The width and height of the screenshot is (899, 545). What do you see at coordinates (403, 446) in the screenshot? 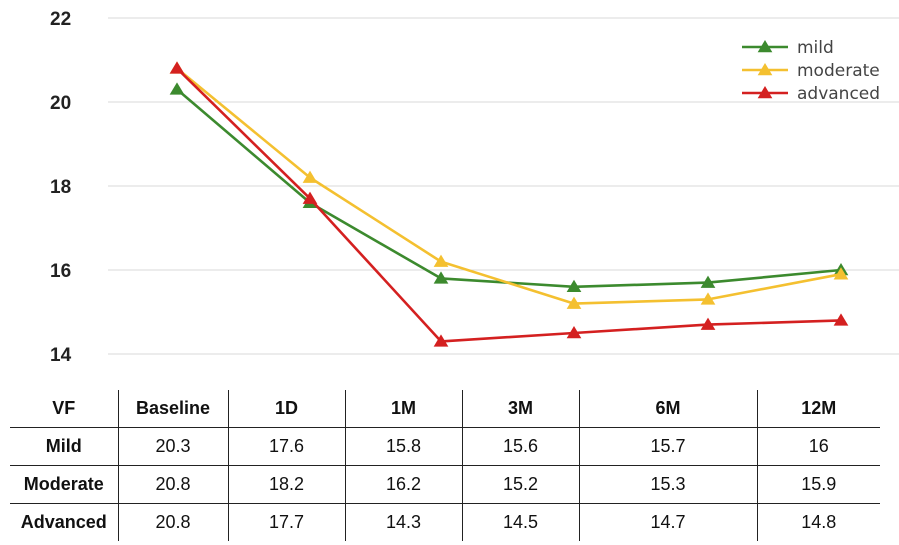
I see `table-cell: 15.8` at bounding box center [403, 446].